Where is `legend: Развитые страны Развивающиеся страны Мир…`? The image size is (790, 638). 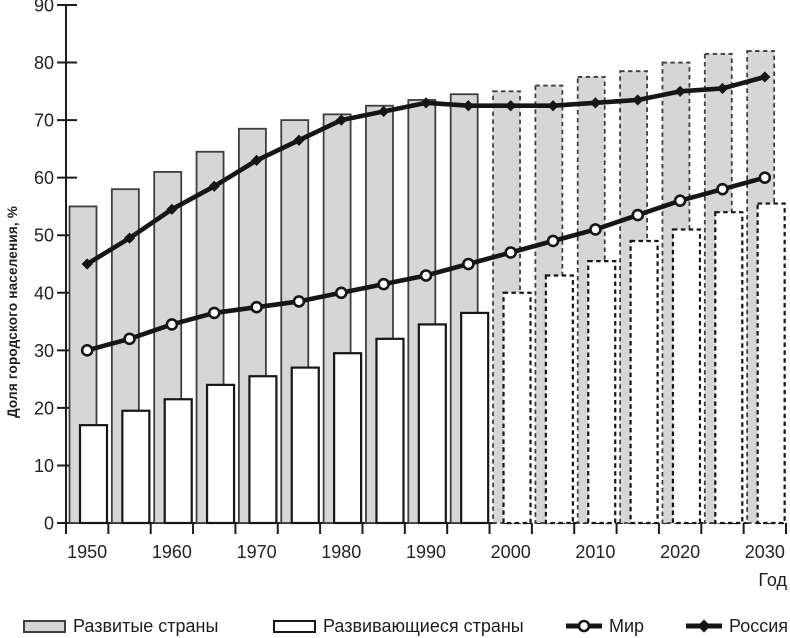 legend: Развитые страны Развивающиеся страны Мир… is located at coordinates (395, 626).